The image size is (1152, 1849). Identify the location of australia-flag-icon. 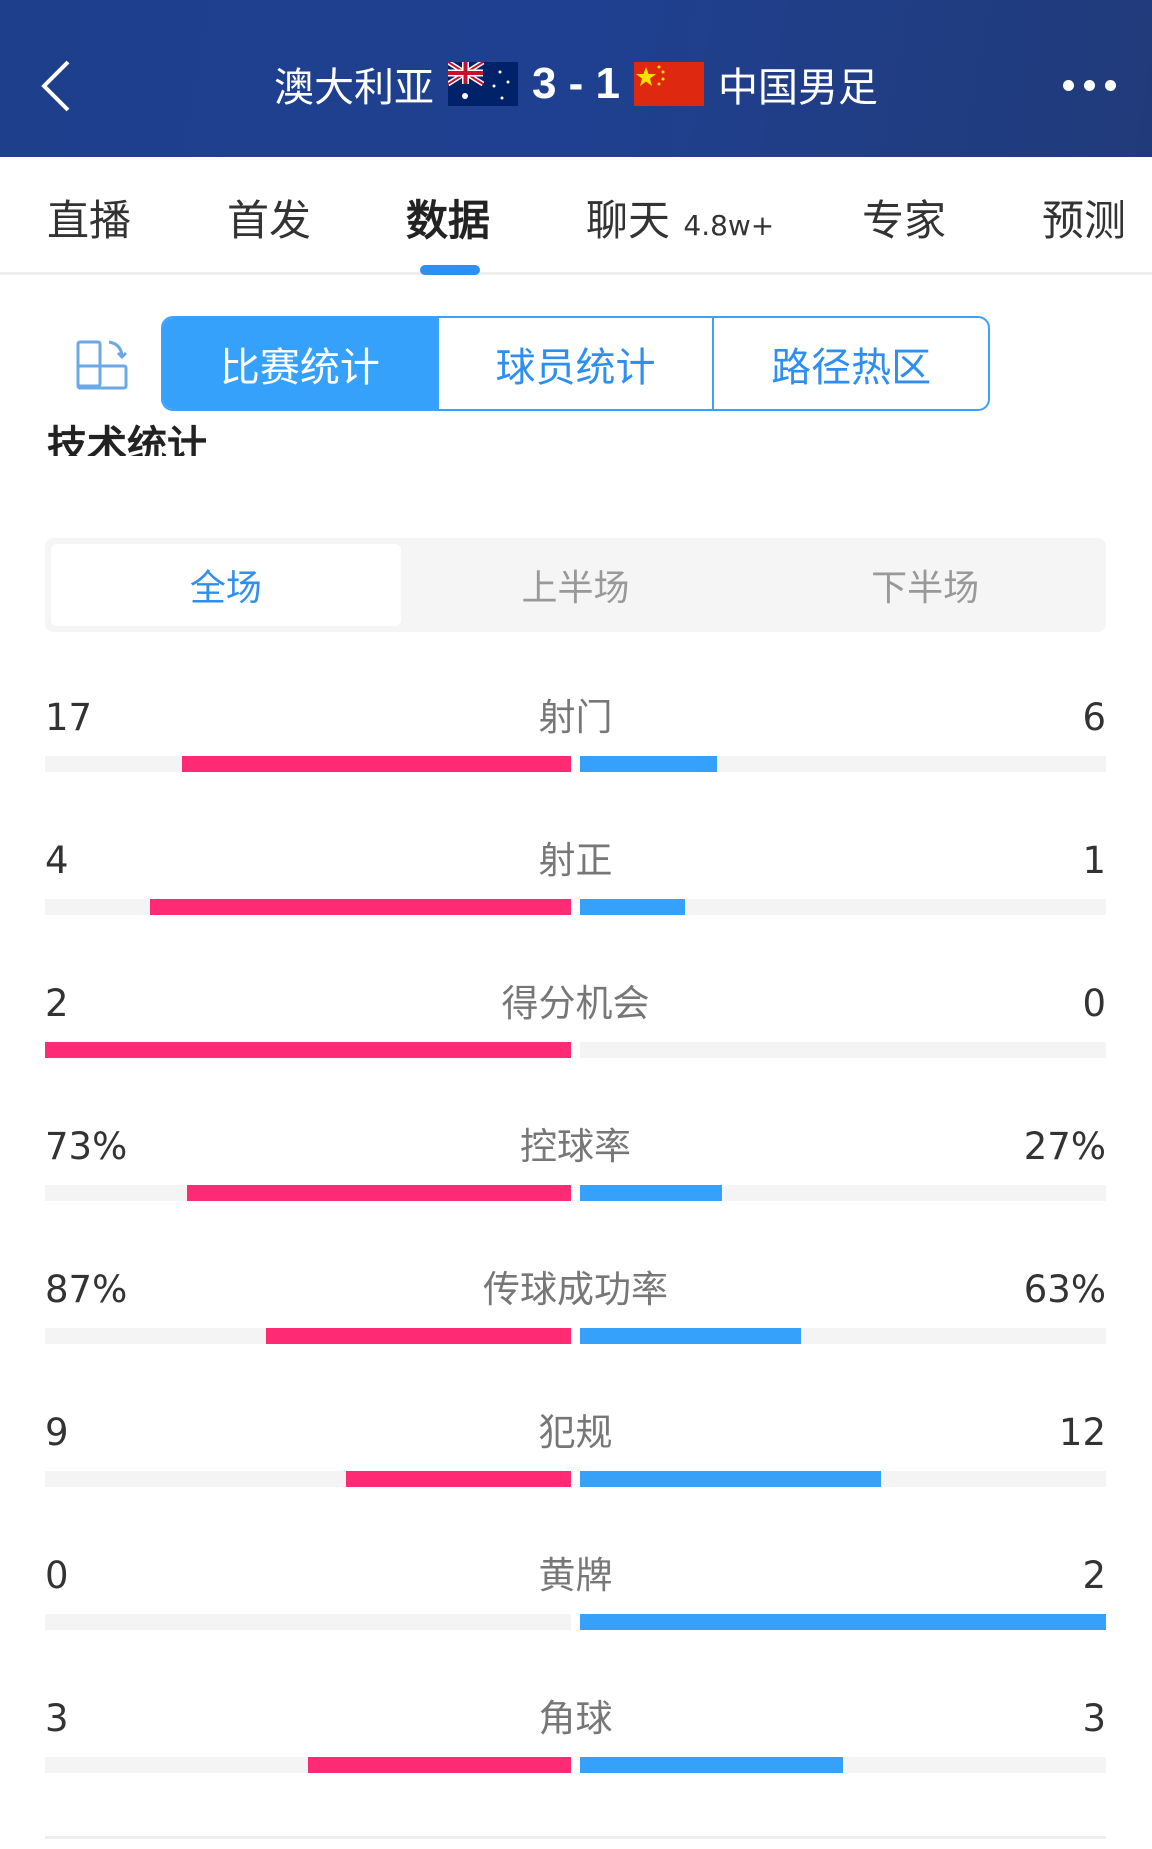
(482, 84).